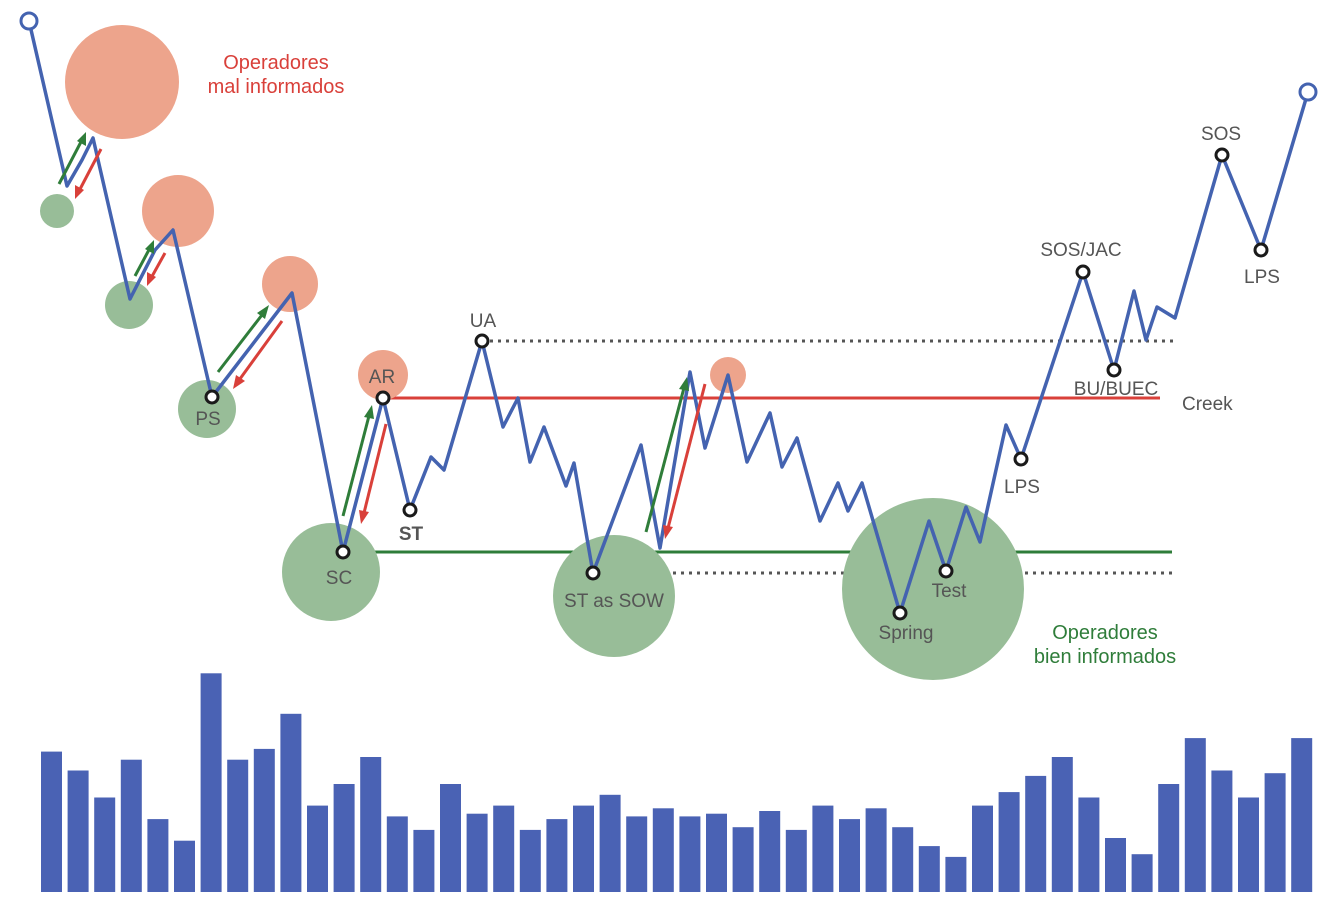  What do you see at coordinates (483, 321) in the screenshot?
I see `label-ua: UA` at bounding box center [483, 321].